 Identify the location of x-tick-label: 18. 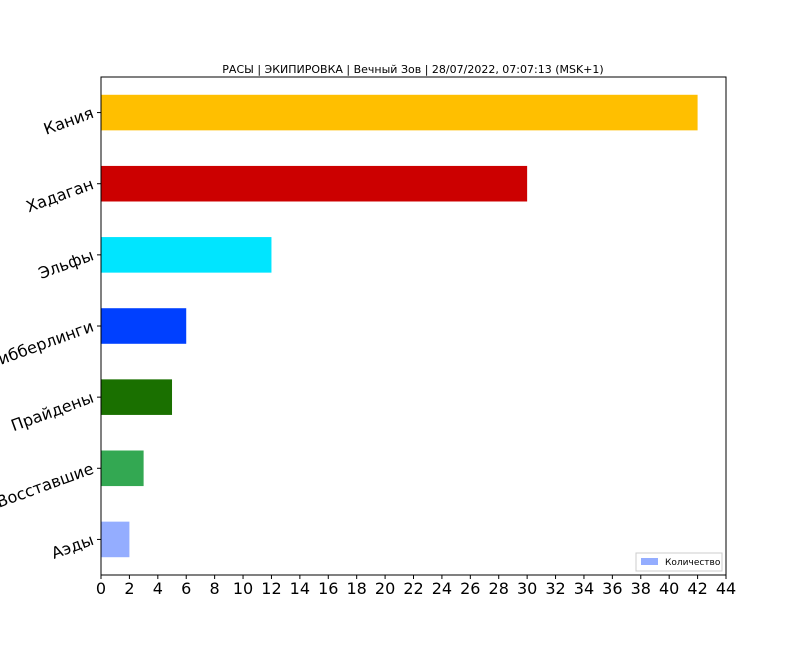
(357, 588).